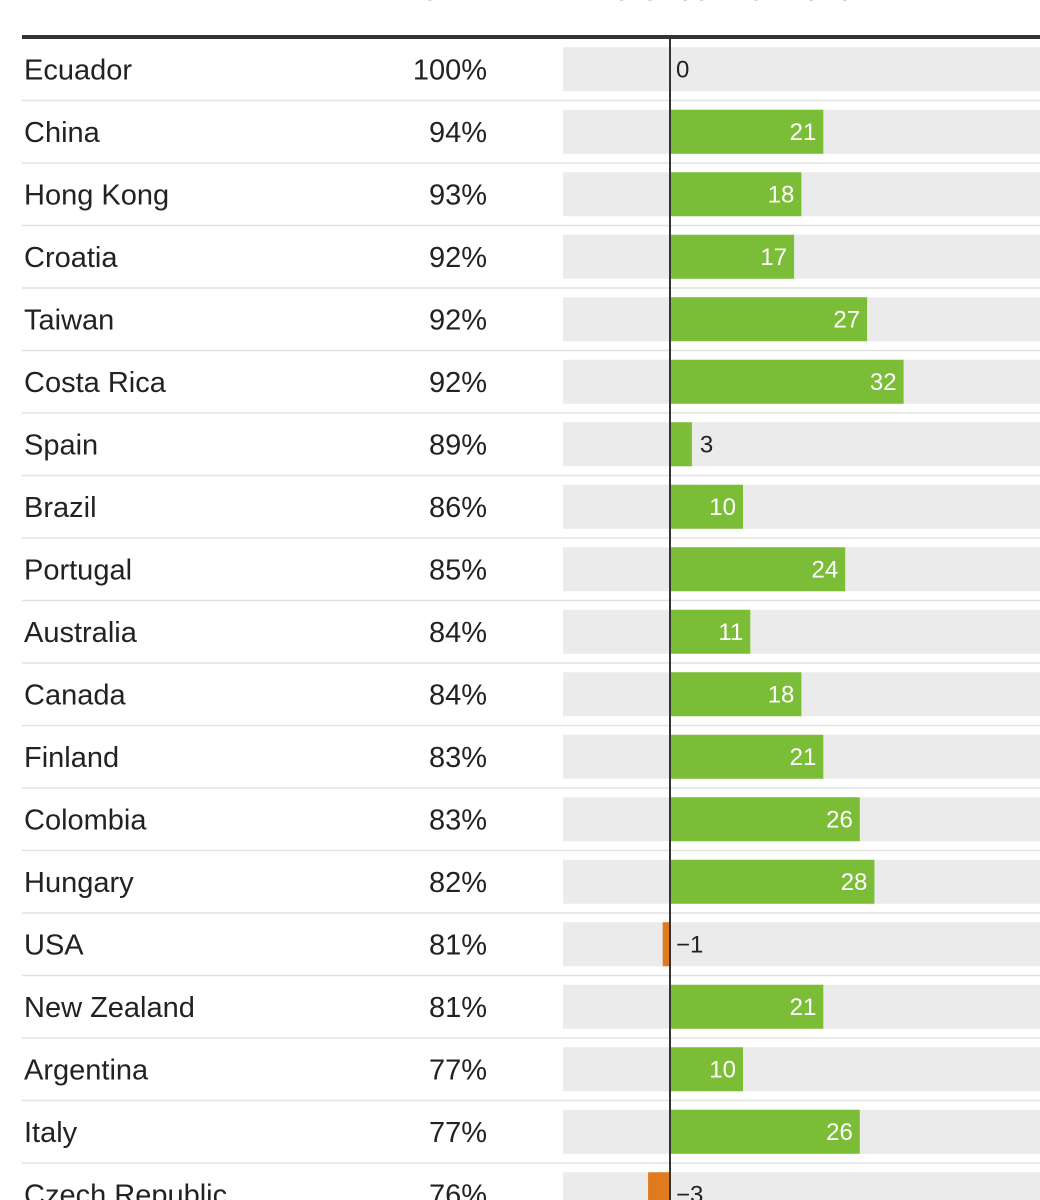 The width and height of the screenshot is (1040, 1200). Describe the element at coordinates (69, 320) in the screenshot. I see `country-label: Taiwan` at that location.